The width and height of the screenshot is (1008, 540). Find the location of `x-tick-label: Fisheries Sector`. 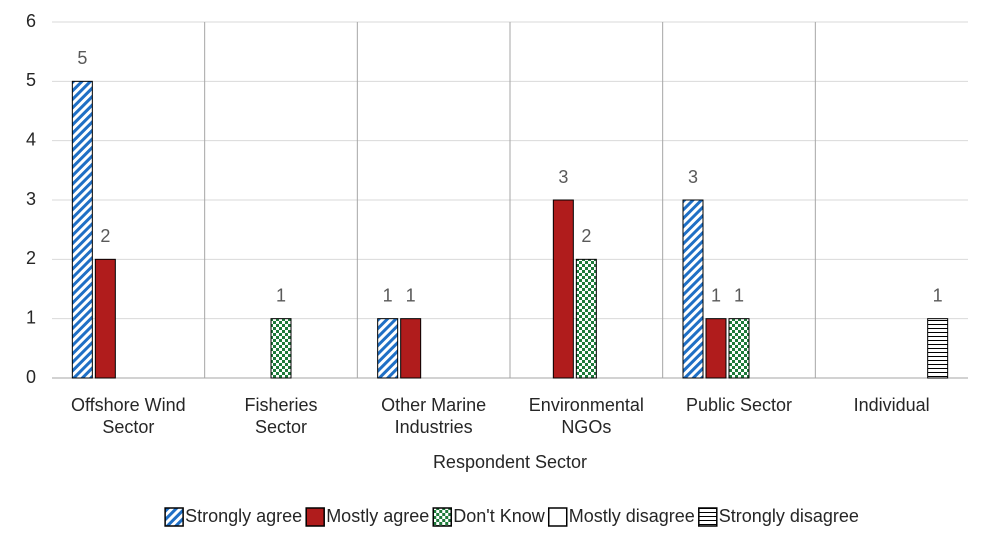

x-tick-label: Fisheries Sector is located at coordinates (280, 416).